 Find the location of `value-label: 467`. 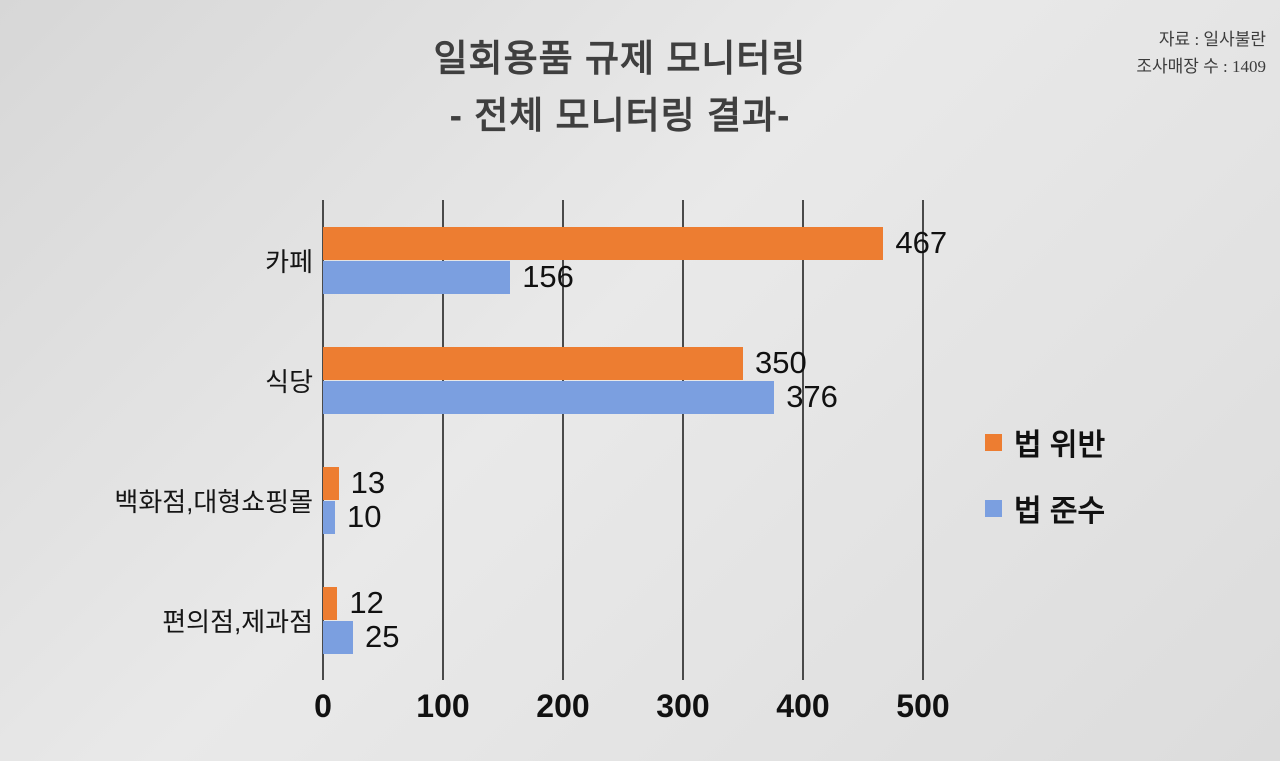

value-label: 467 is located at coordinates (921, 242).